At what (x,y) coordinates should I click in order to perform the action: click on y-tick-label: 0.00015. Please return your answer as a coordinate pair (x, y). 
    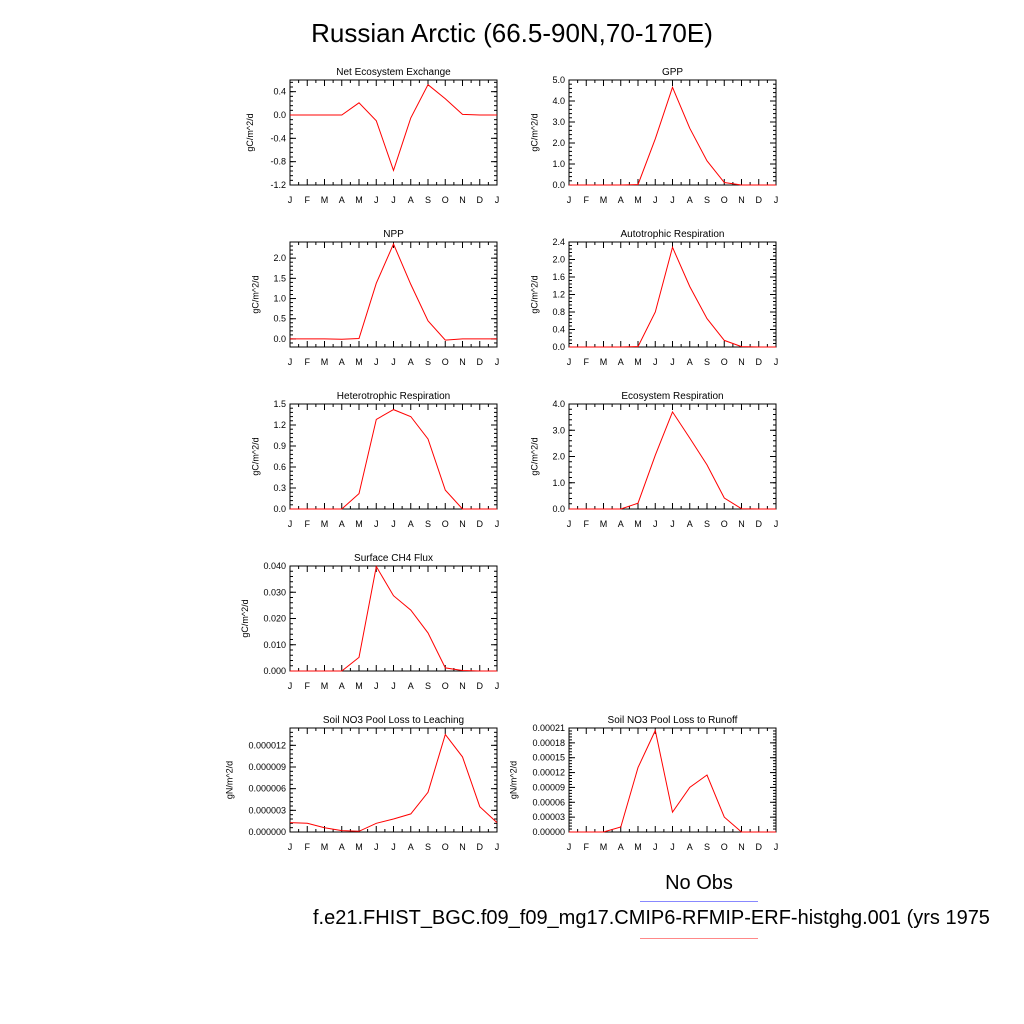
    Looking at the image, I should click on (548, 758).